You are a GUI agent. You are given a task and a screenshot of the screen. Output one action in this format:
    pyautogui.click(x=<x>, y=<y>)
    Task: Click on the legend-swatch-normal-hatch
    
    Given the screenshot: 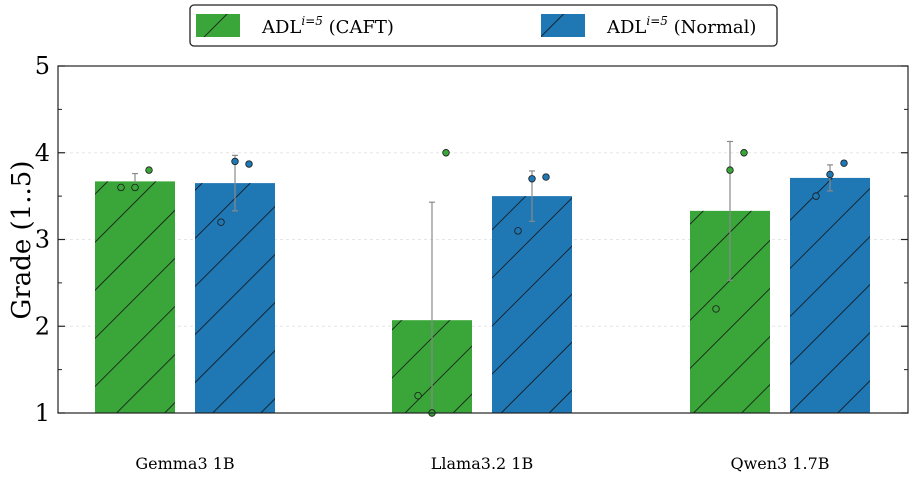 What is the action you would take?
    pyautogui.click(x=563, y=25)
    